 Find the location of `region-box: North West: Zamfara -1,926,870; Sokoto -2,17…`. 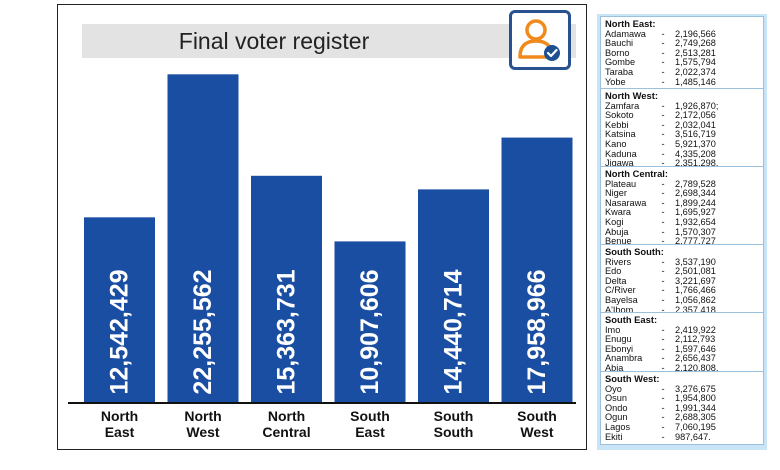

region-box: North West: Zamfara -1,926,870; Sokoto -2,17… is located at coordinates (682, 130).